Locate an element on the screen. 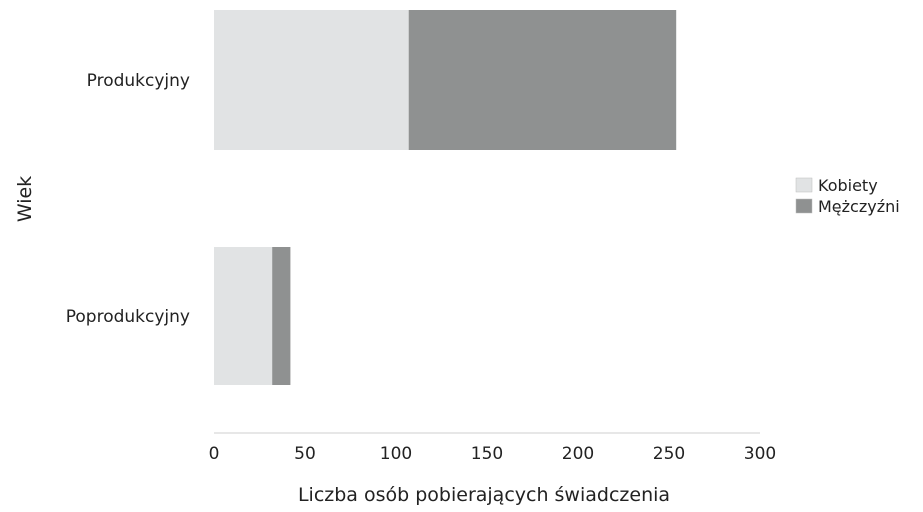  y-axis-title: Wiek is located at coordinates (25, 199).